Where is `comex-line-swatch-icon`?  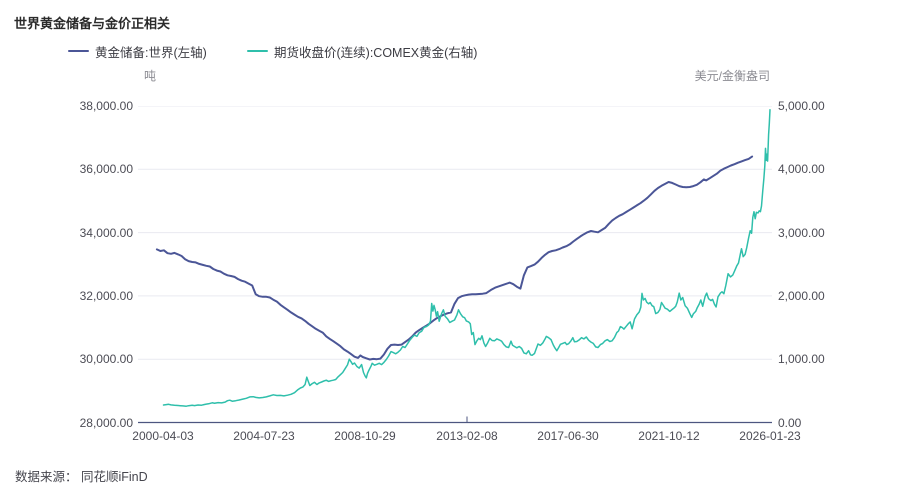
comex-line-swatch-icon is located at coordinates (257, 51).